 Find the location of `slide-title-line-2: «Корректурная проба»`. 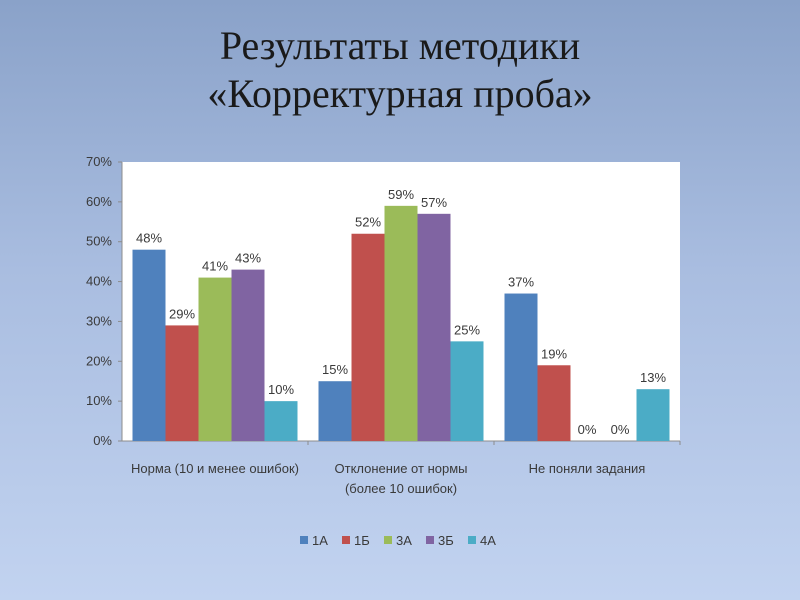

slide-title-line-2: «Корректурная проба» is located at coordinates (400, 93).